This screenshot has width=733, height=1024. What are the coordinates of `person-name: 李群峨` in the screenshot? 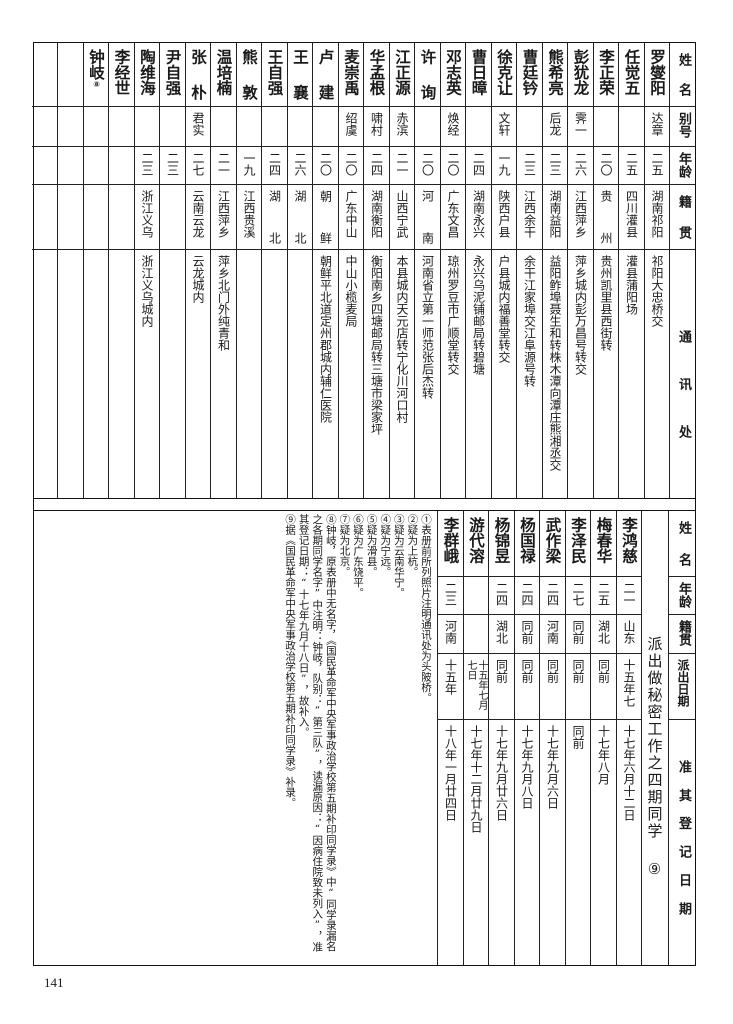 It's located at (450, 544).